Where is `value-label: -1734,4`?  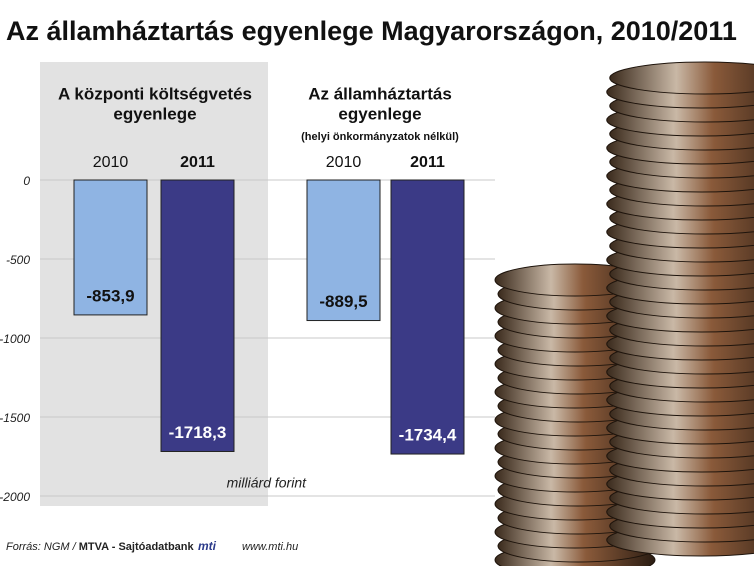 value-label: -1734,4 is located at coordinates (428, 435).